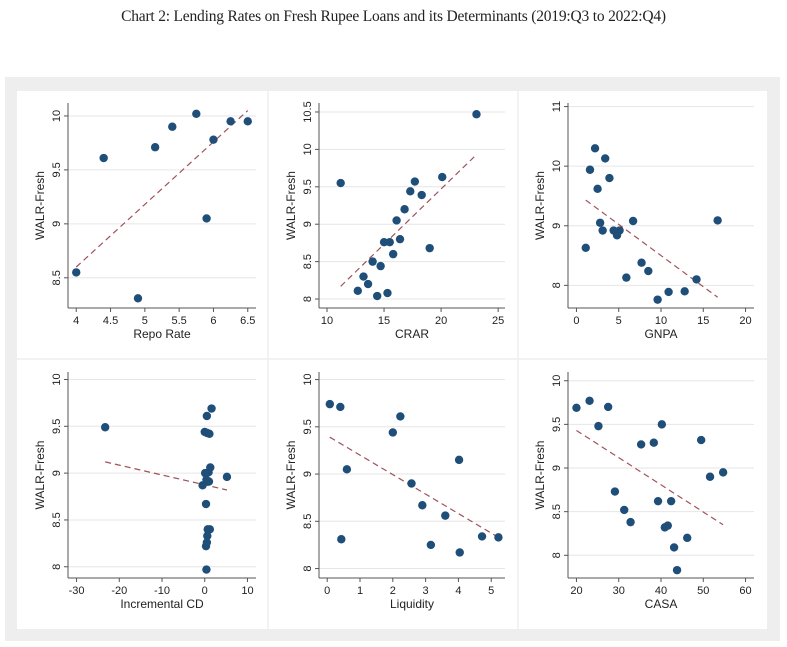 This screenshot has height=647, width=787. I want to click on x-tick-label: 25, so click(498, 321).